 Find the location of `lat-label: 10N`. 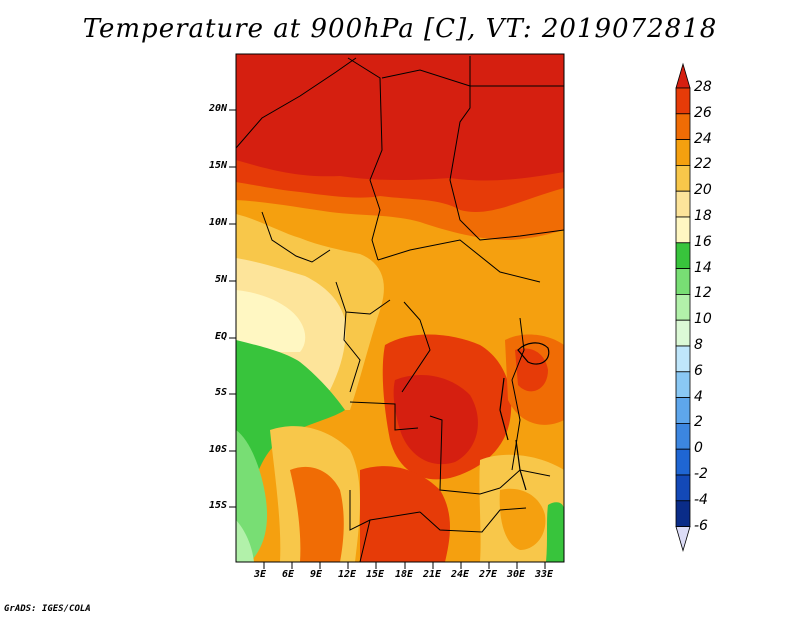

lat-label: 10N is located at coordinates (217, 222).